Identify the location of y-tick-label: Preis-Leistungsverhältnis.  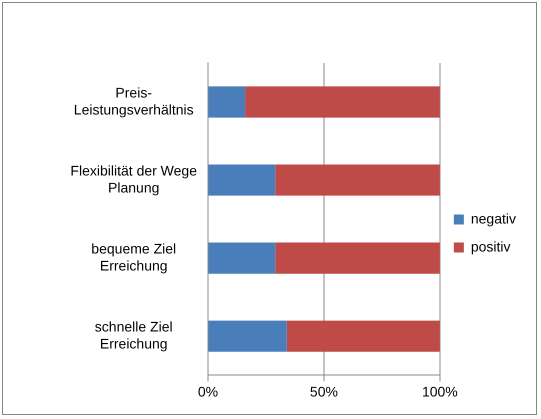
(134, 101).